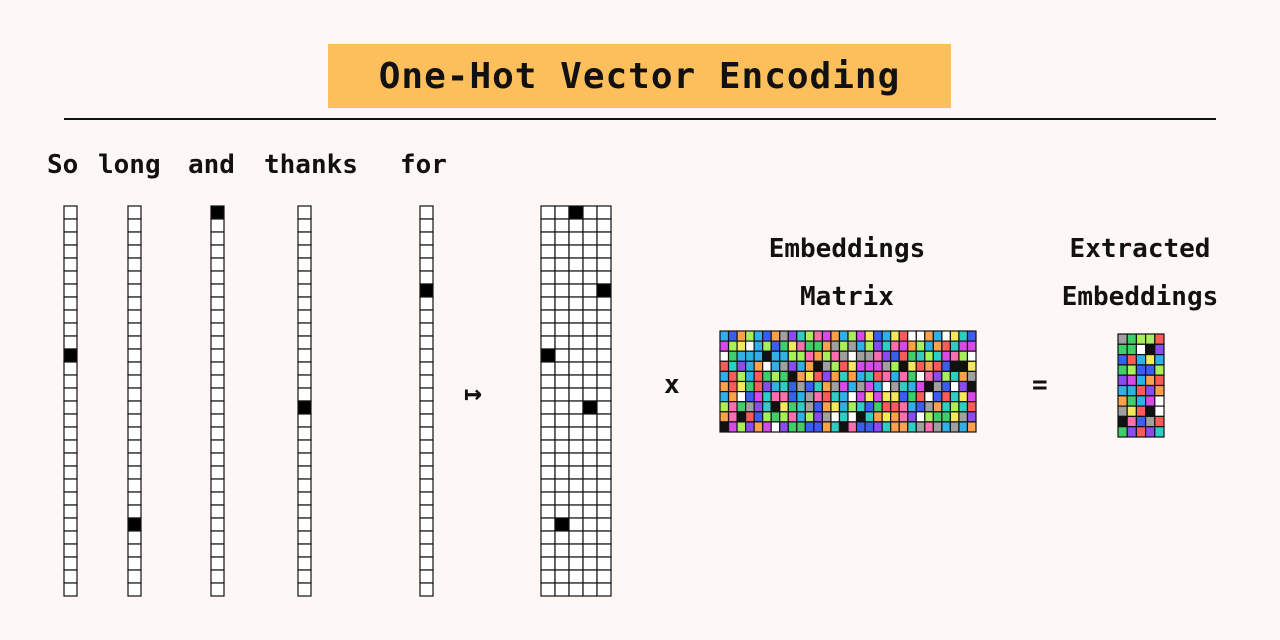 The width and height of the screenshot is (1280, 640). What do you see at coordinates (640, 119) in the screenshot?
I see `title-divider` at bounding box center [640, 119].